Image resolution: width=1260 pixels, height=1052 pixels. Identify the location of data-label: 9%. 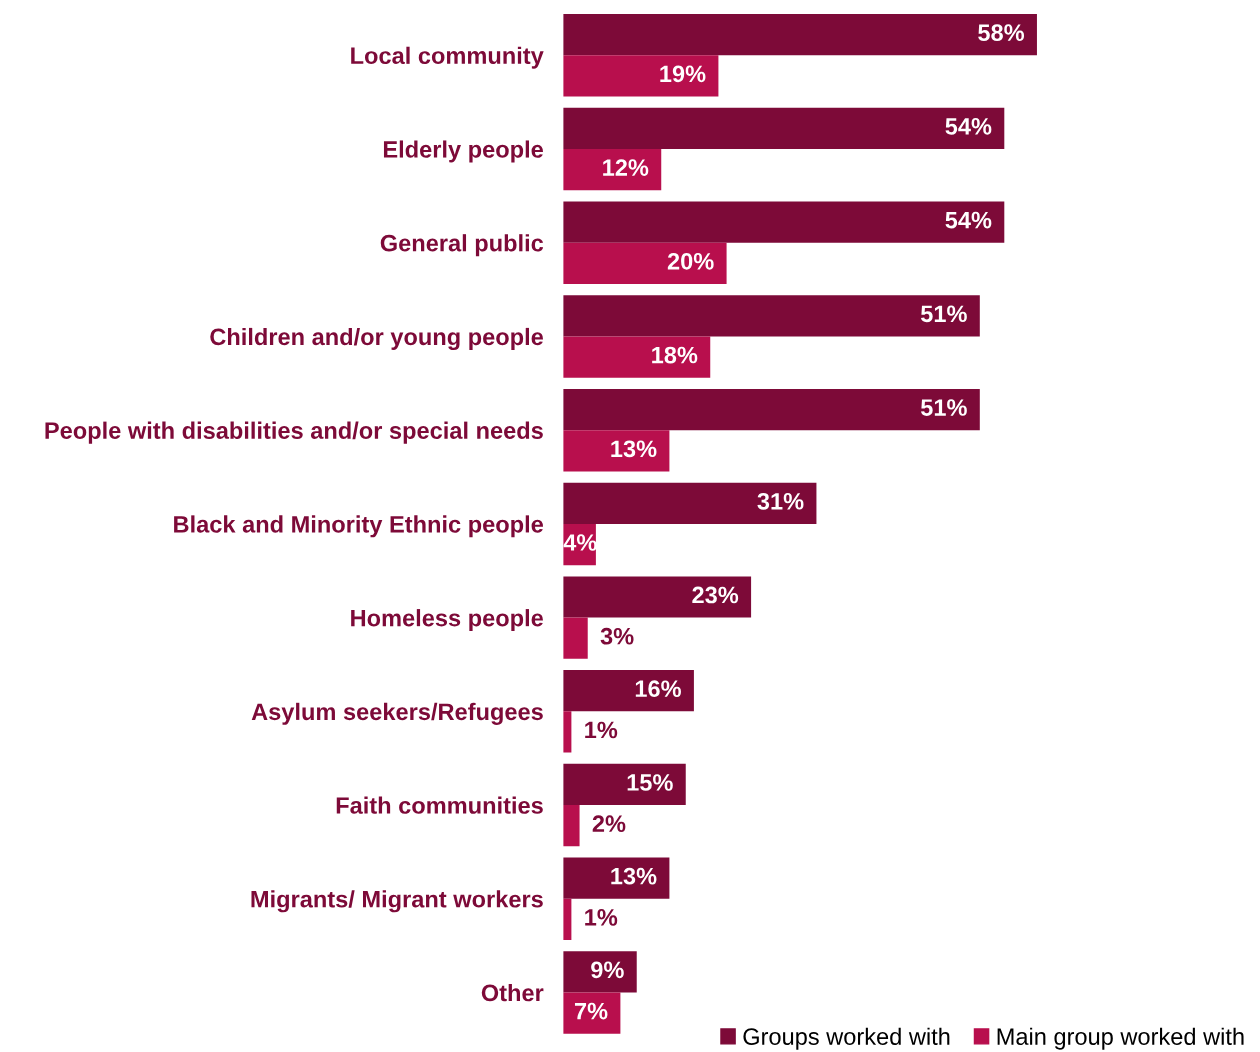
(607, 970).